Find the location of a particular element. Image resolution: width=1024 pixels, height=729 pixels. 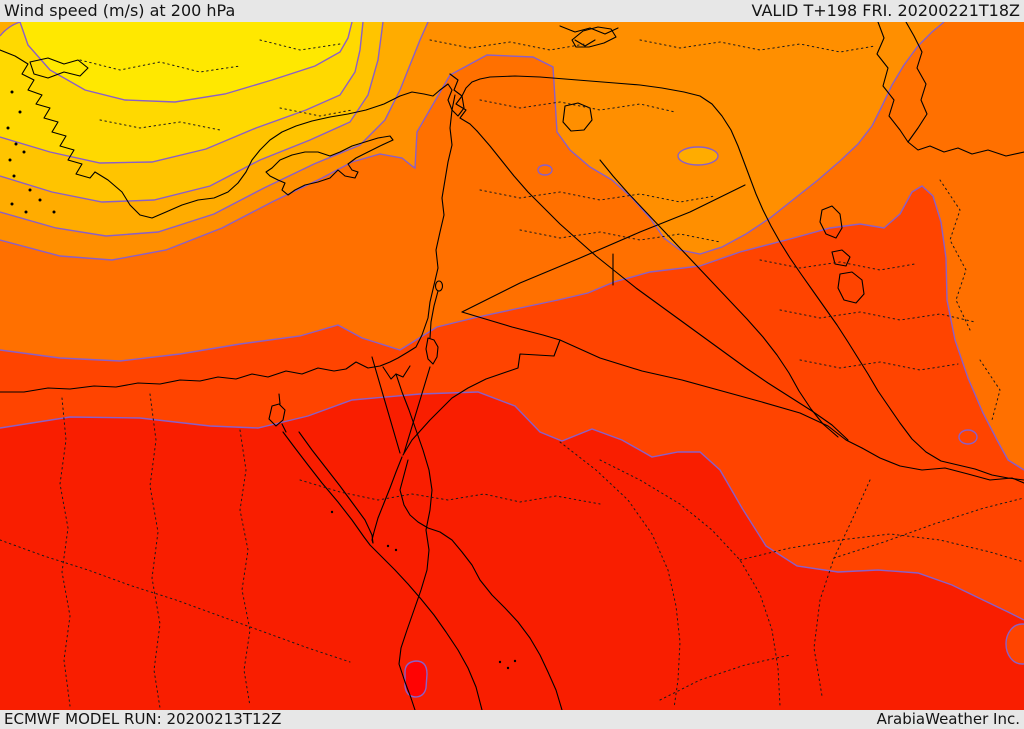

red-sea-islands is located at coordinates (423, 590).